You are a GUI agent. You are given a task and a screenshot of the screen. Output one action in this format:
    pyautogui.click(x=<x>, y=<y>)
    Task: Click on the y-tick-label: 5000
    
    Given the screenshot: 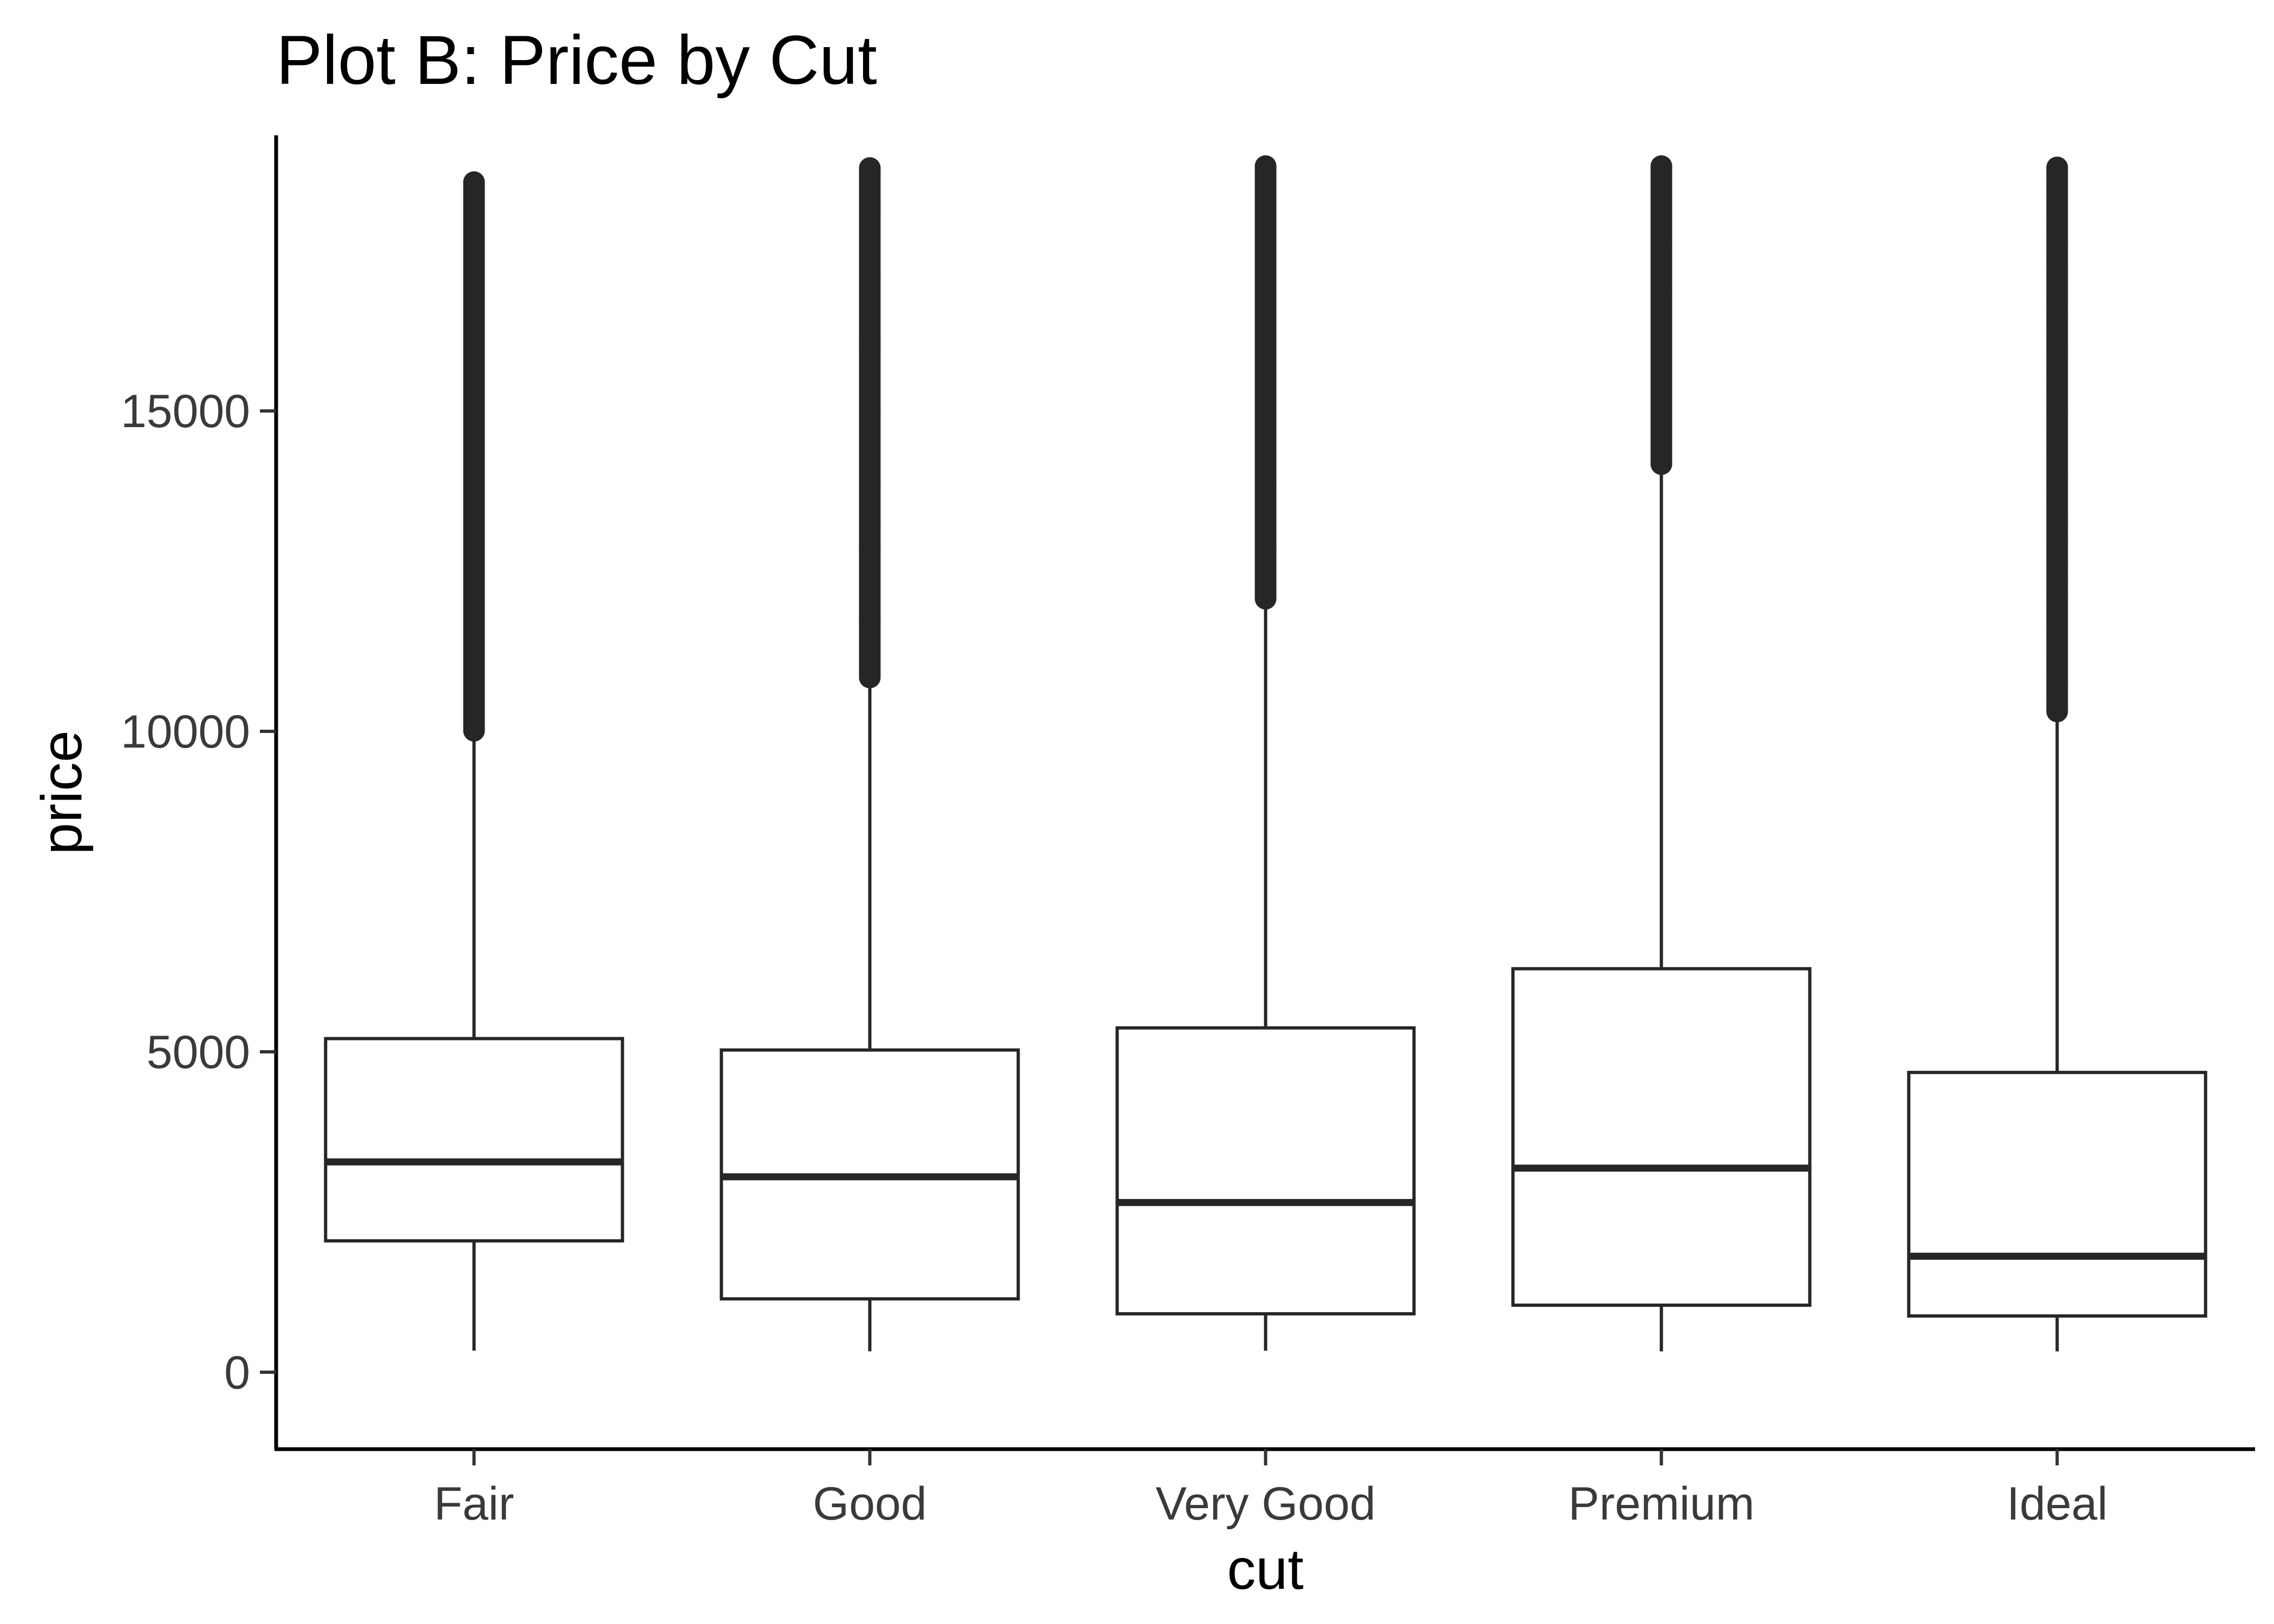 What is the action you would take?
    pyautogui.click(x=199, y=1052)
    